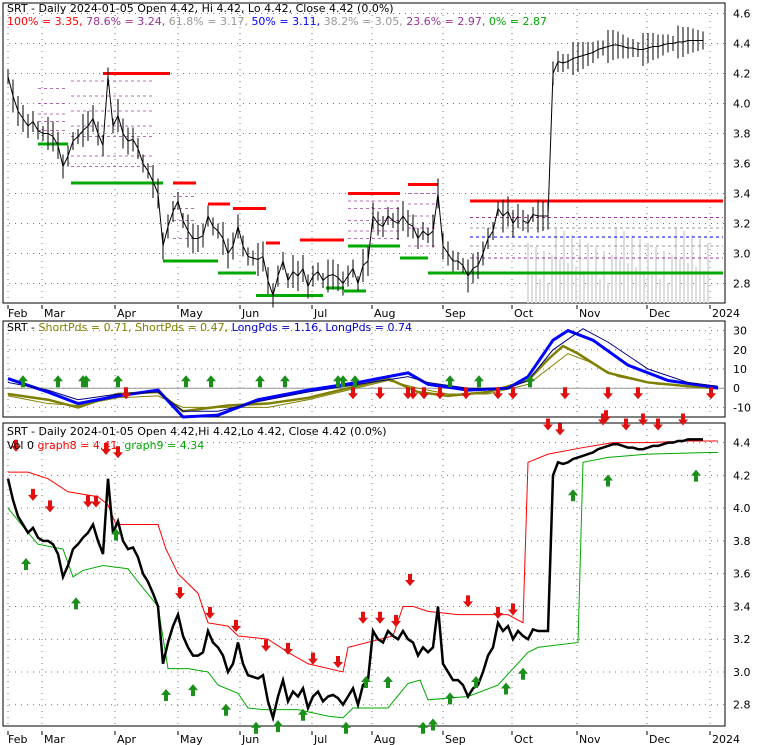 The height and width of the screenshot is (745, 780). What do you see at coordinates (127, 313) in the screenshot?
I see `x-tick-label: Apr` at bounding box center [127, 313].